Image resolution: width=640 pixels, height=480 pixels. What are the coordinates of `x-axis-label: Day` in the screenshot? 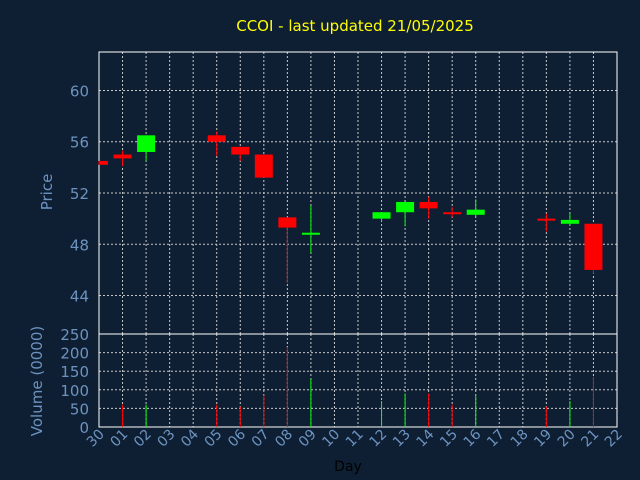 It's located at (348, 467).